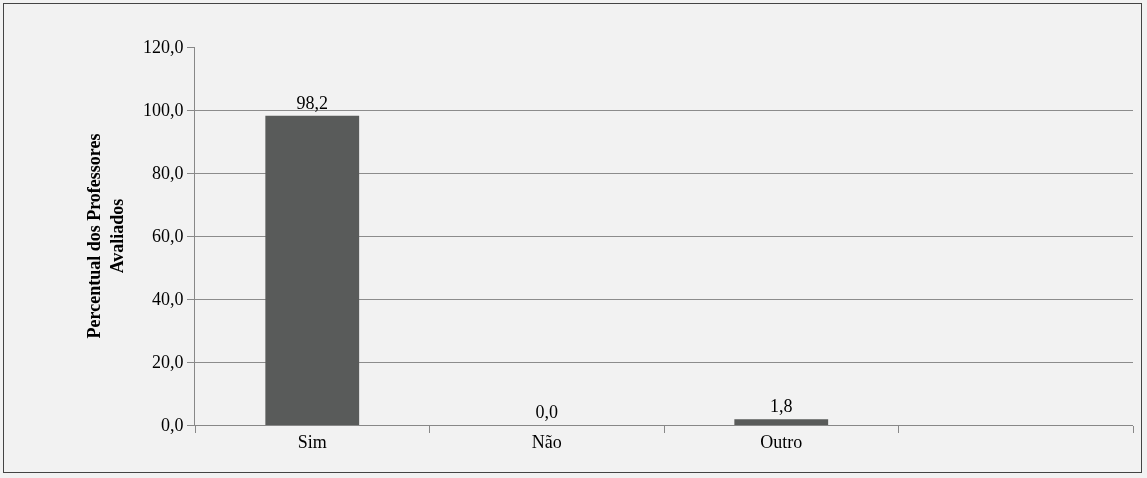  I want to click on y-tick-label: 20,0, so click(167, 362).